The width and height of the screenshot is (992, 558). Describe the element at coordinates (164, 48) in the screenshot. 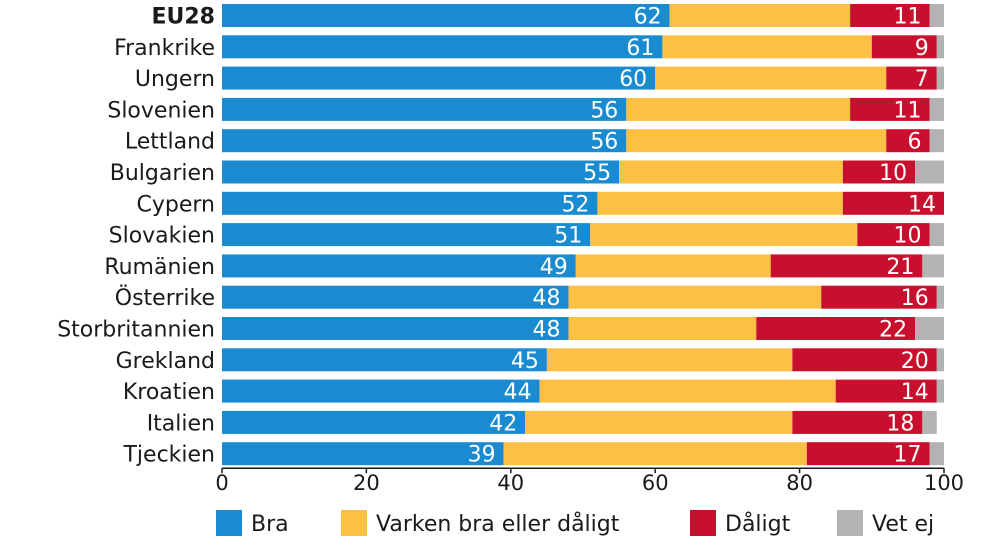

I see `category-label: Frankrike` at that location.